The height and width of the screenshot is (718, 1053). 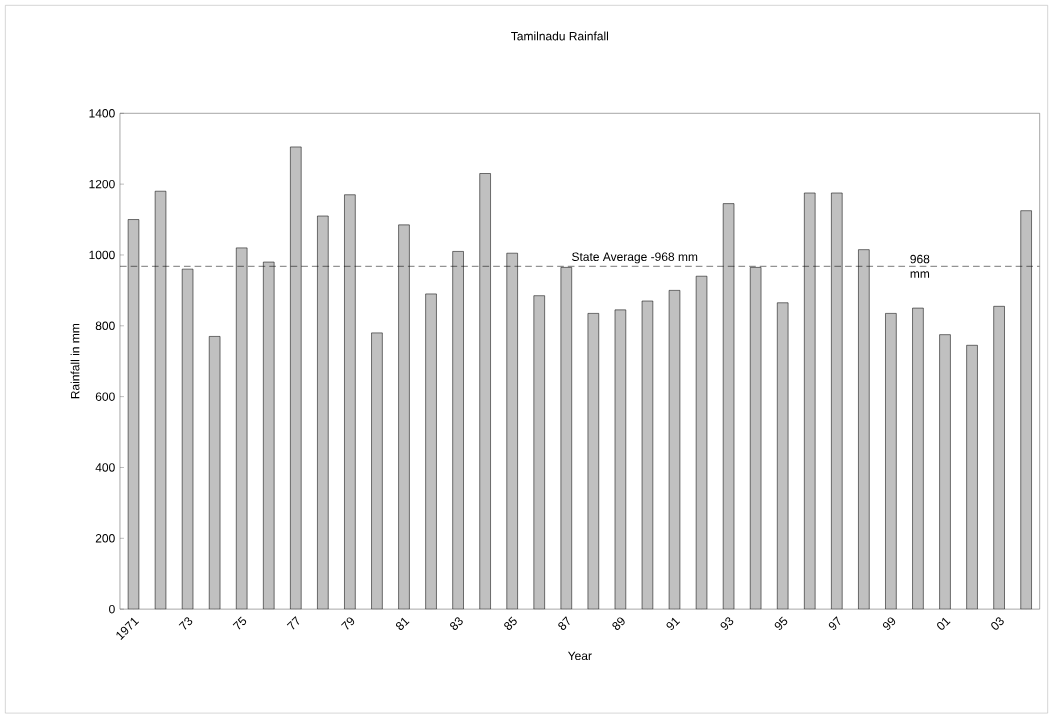 I want to click on x-tick-label: 93, so click(x=727, y=623).